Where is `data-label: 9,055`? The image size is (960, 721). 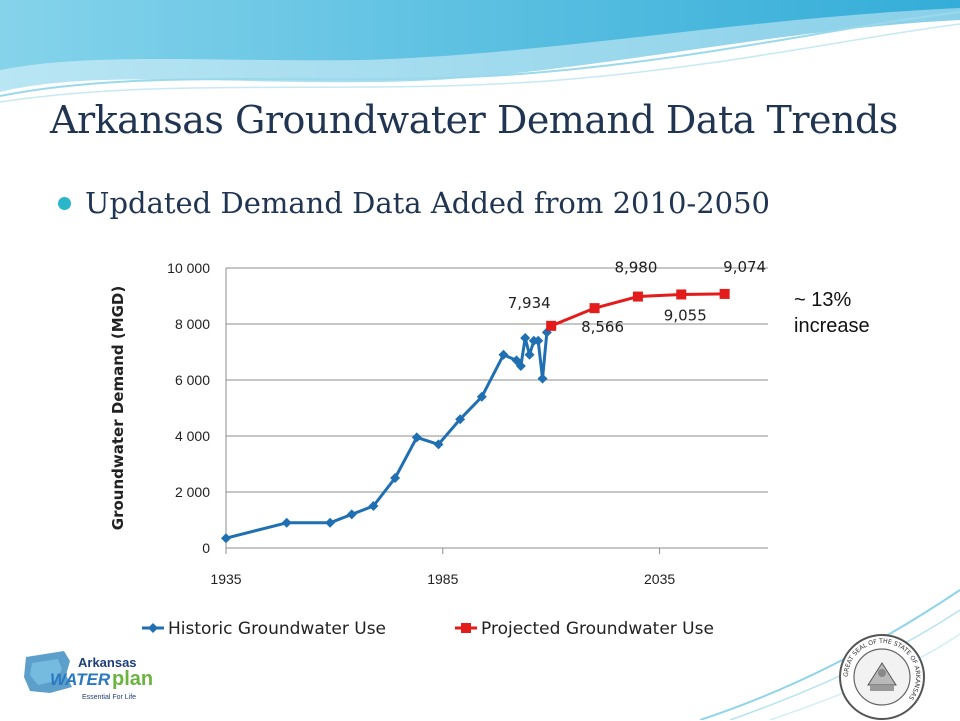
data-label: 9,055 is located at coordinates (685, 315).